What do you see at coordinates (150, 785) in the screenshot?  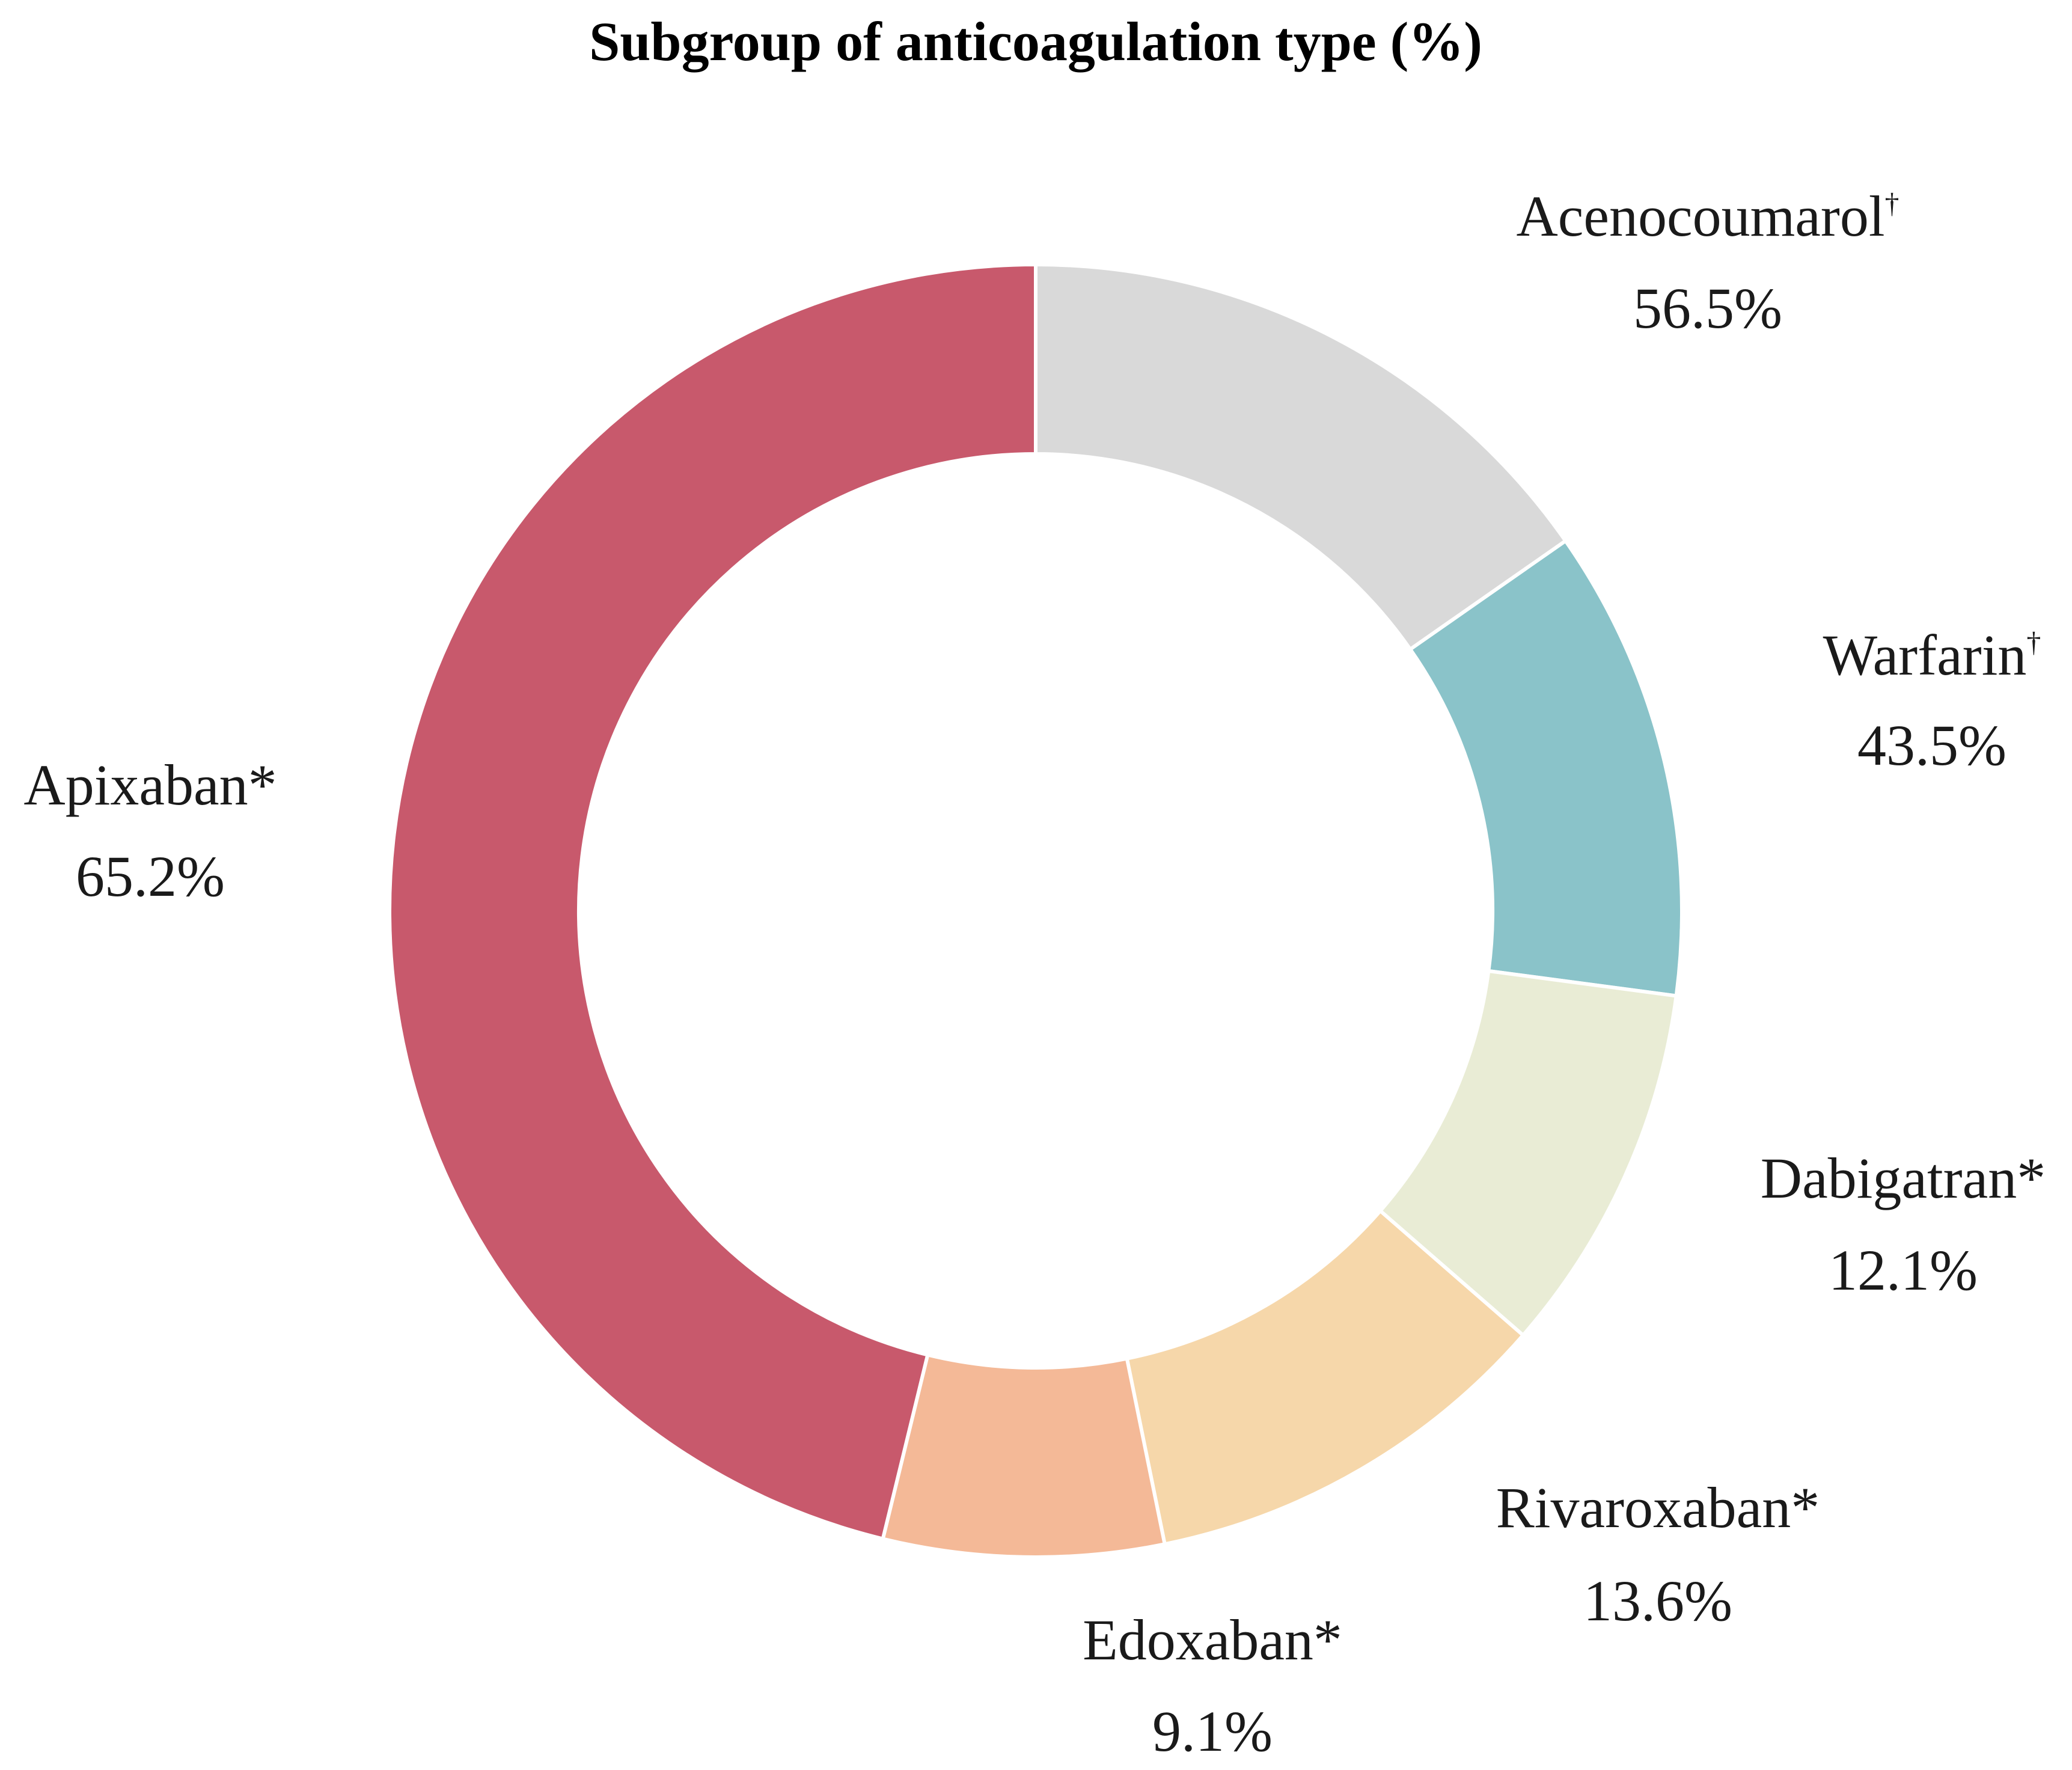 I see `slice-name: Apixaban*` at bounding box center [150, 785].